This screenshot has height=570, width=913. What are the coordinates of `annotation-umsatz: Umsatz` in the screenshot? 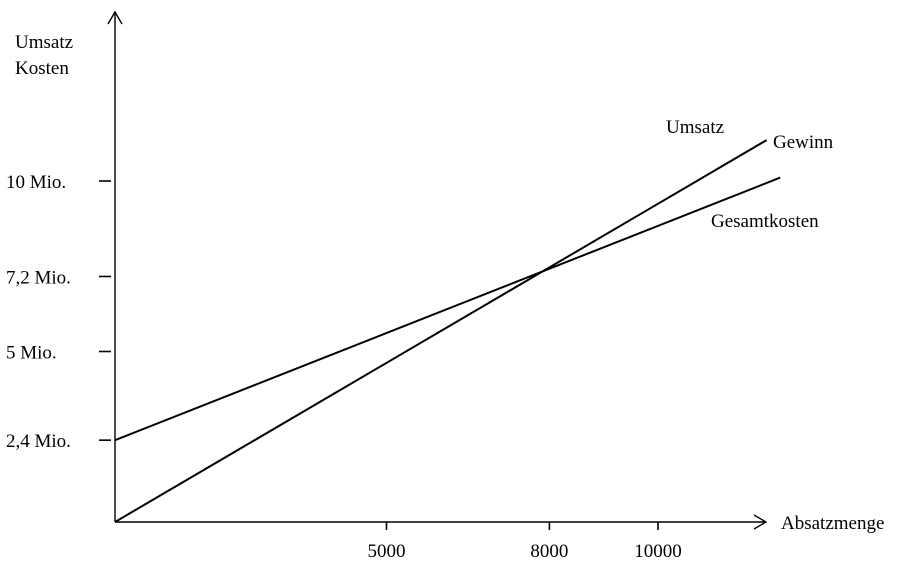 It's located at (695, 127).